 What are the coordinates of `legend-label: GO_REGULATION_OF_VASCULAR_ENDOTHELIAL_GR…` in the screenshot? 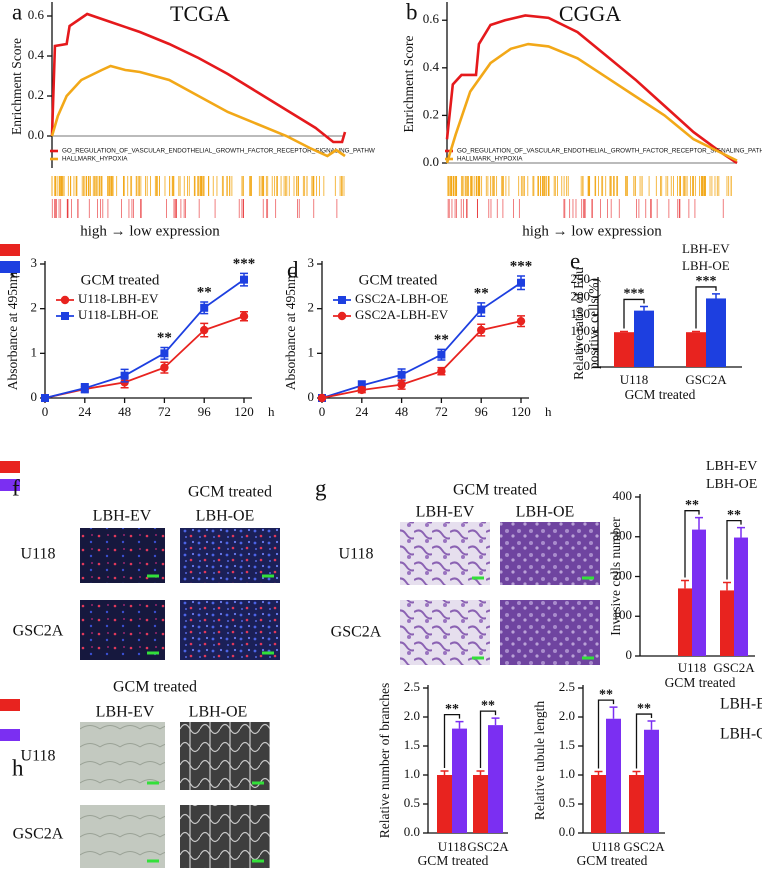 It's located at (609, 151).